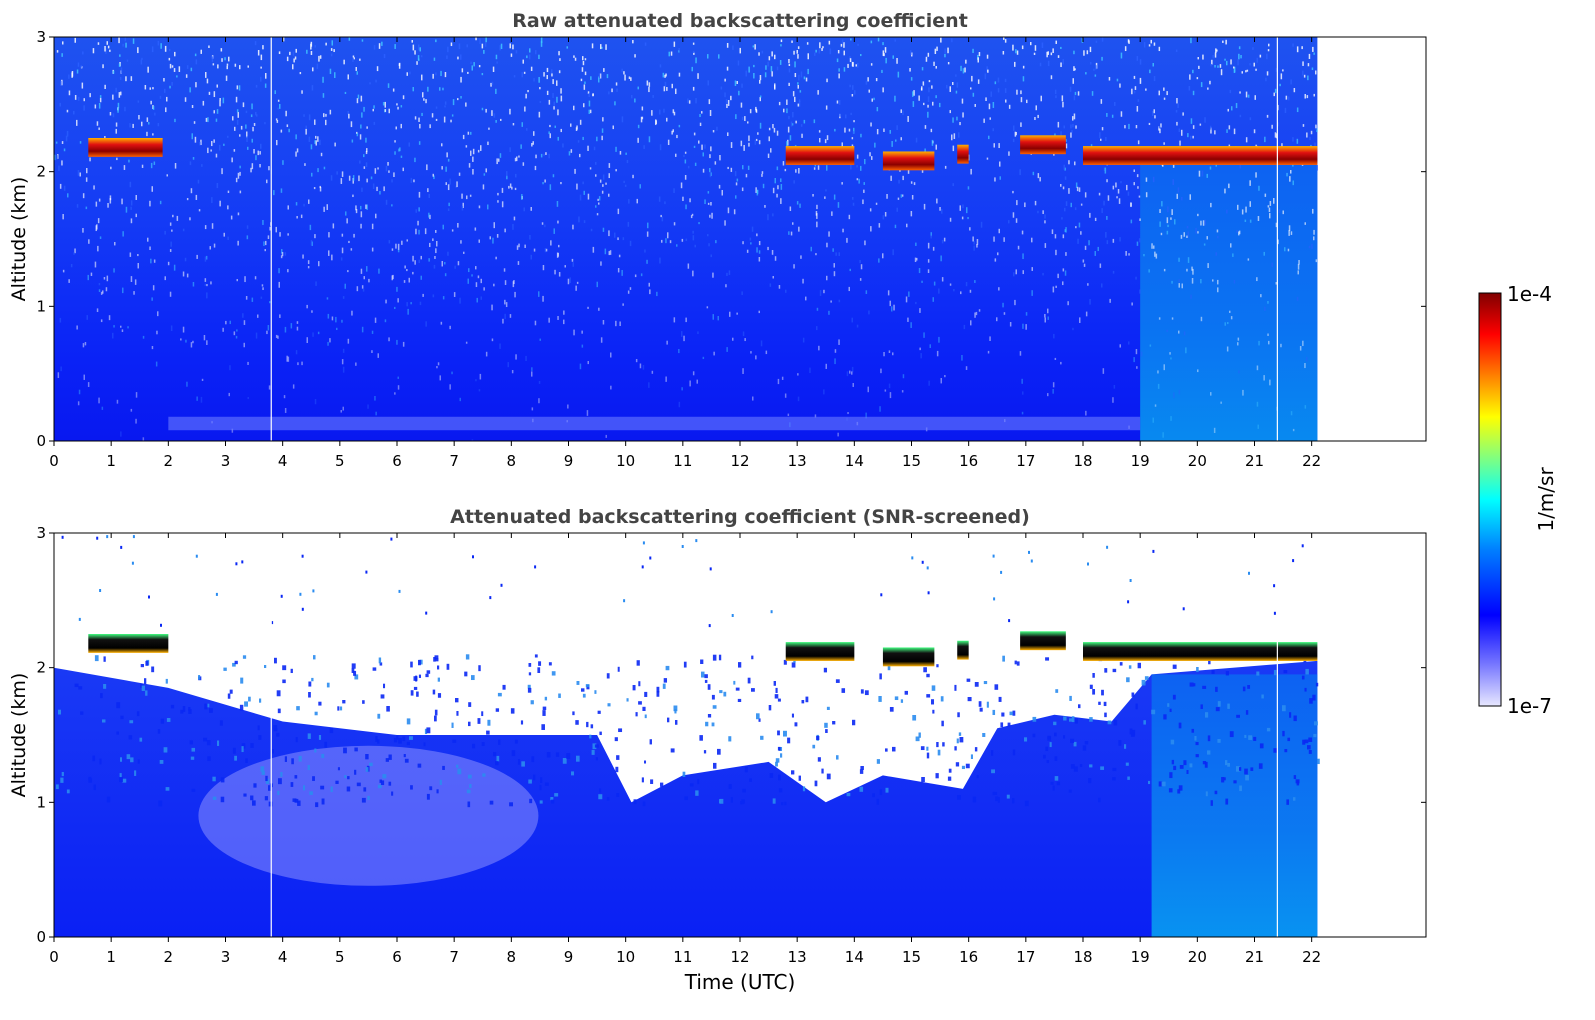 The width and height of the screenshot is (1595, 1020). What do you see at coordinates (1546, 499) in the screenshot?
I see `colorbar-label: 1/m/sr` at bounding box center [1546, 499].